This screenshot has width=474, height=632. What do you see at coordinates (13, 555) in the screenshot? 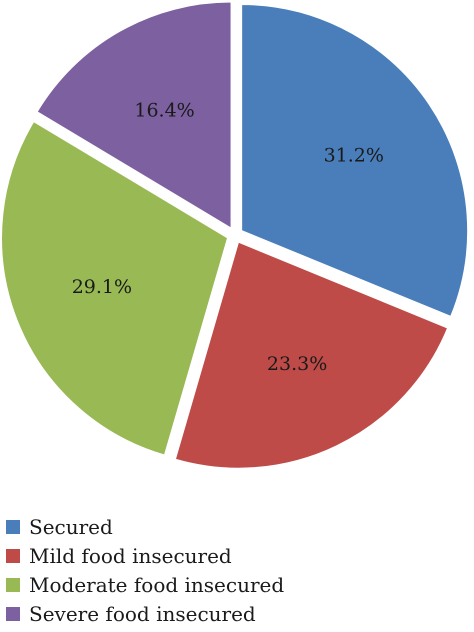
I see `legend-swatch-mild` at bounding box center [13, 555].